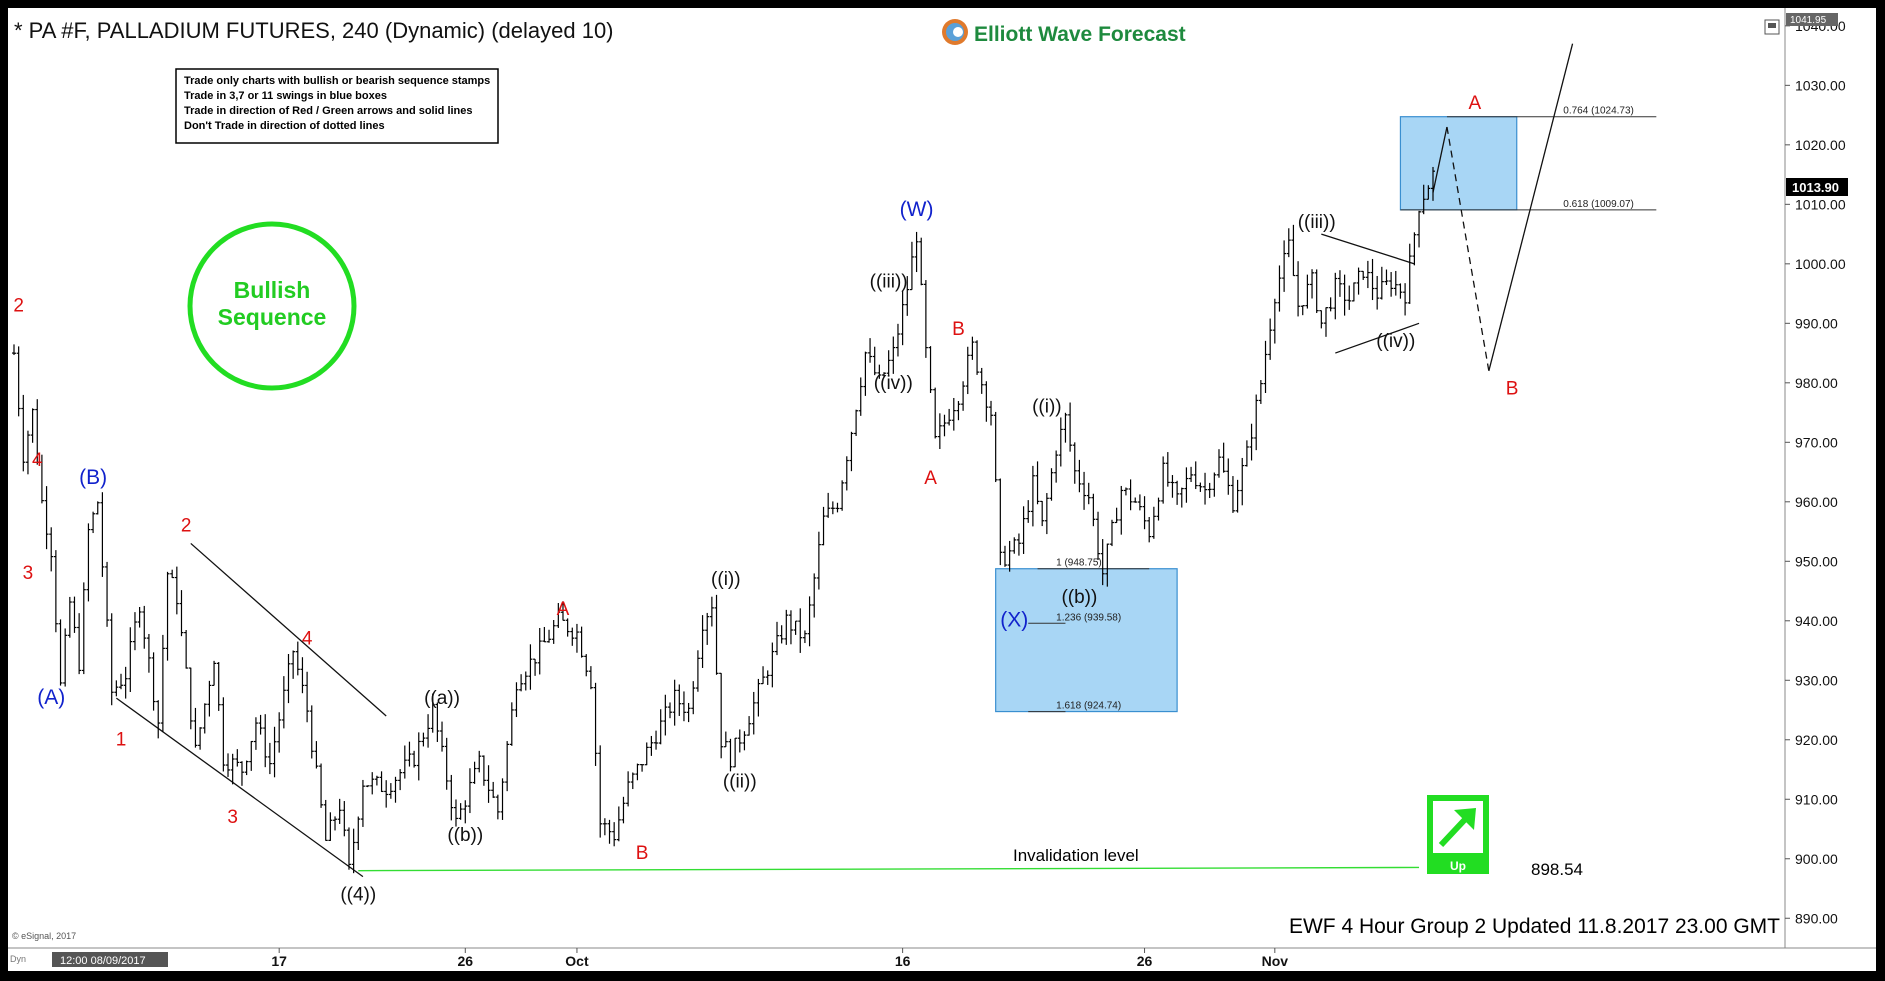  I want to click on price-tick-label: 900.00, so click(1816, 859).